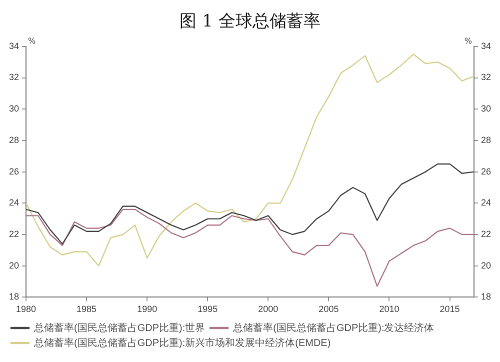 This screenshot has height=362, width=500. I want to click on y-tick-label: 20, so click(14, 265).